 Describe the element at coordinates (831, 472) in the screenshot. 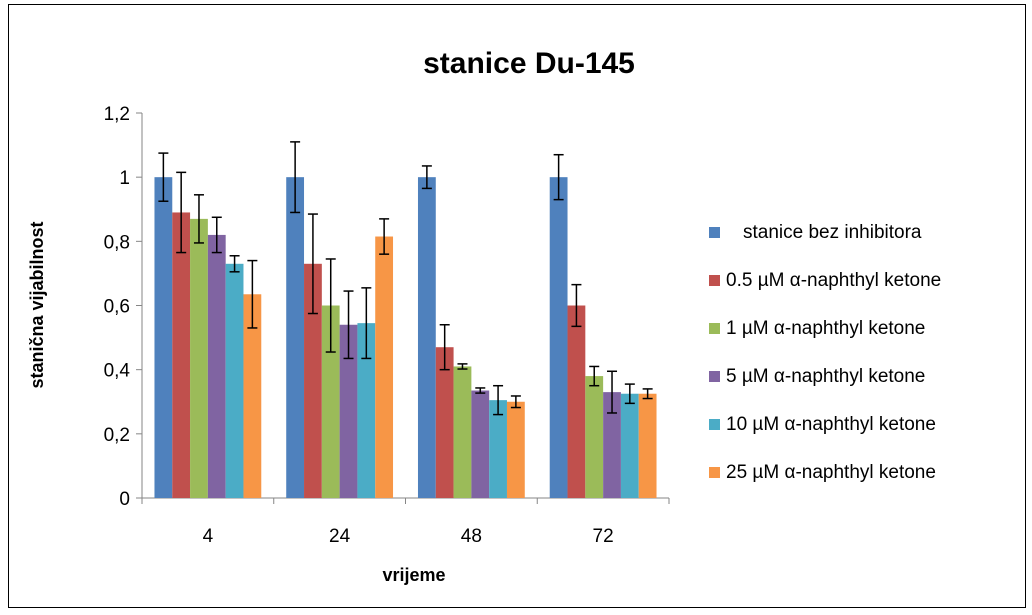

I see `legend-label: 25 µM α-naphthyl ketone` at that location.